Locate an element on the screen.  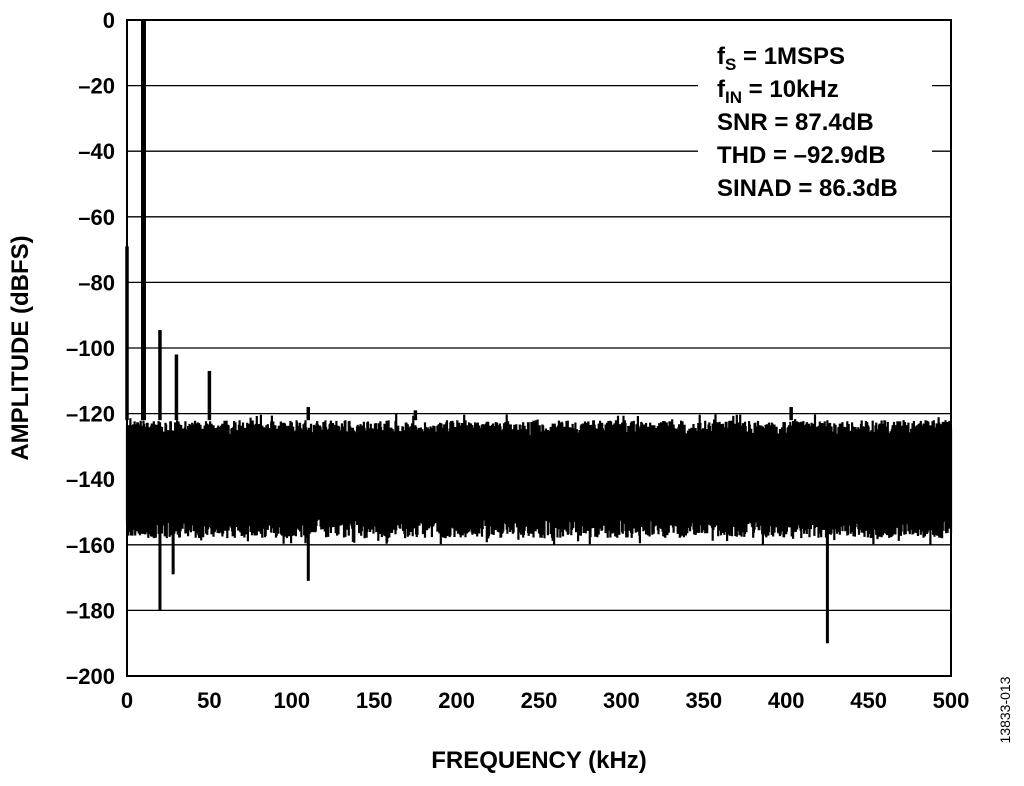
y-tick-label: –100 is located at coordinates (90, 348).